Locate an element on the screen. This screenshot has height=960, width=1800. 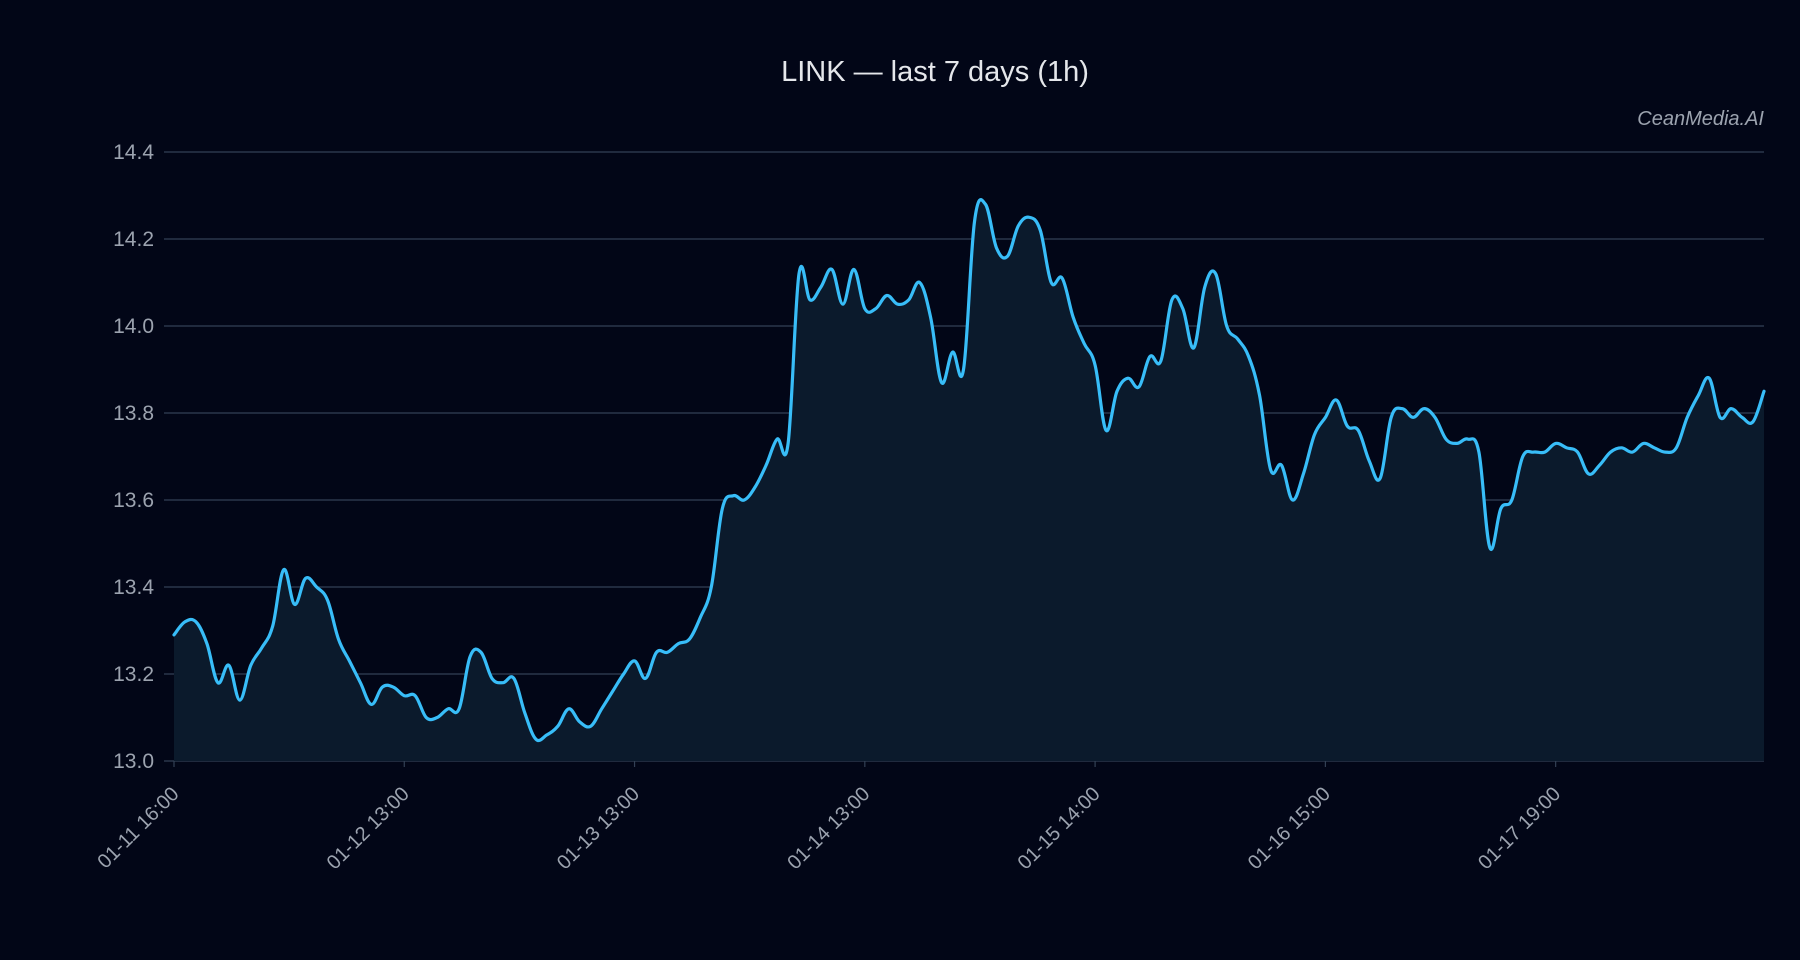
y-tick-label: 14.2 is located at coordinates (133, 239).